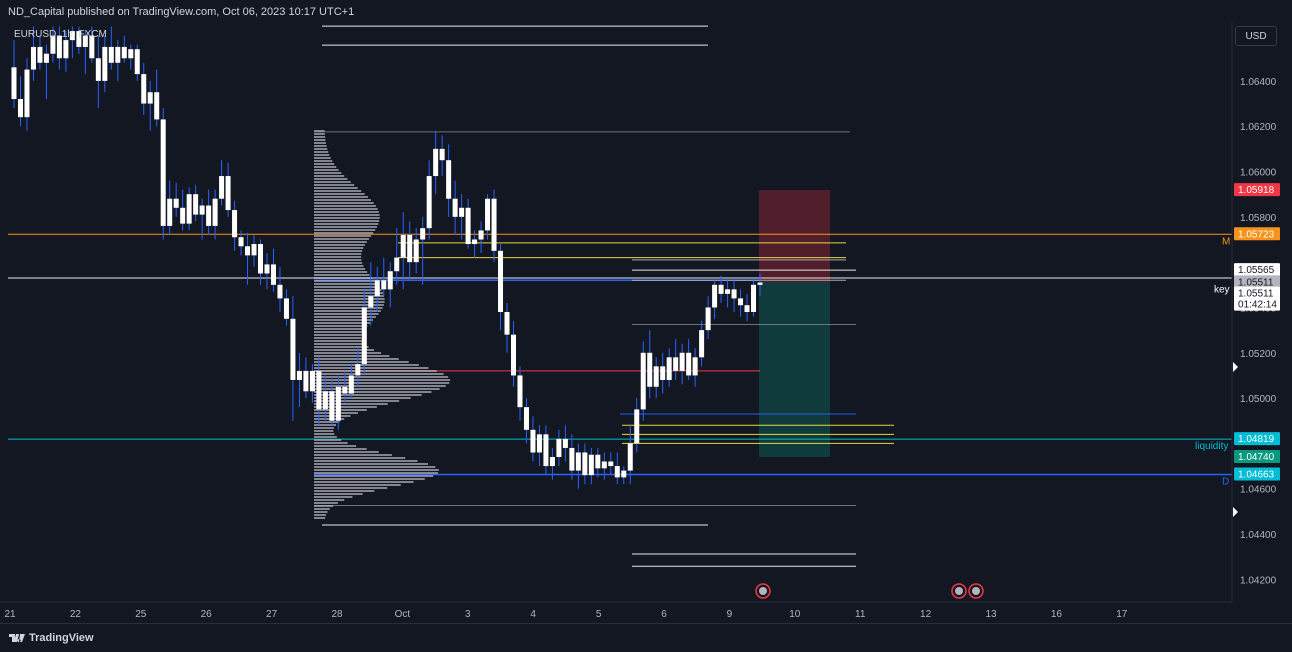 The width and height of the screenshot is (1292, 652). What do you see at coordinates (207, 614) in the screenshot?
I see `x-tick-label: 26` at bounding box center [207, 614].